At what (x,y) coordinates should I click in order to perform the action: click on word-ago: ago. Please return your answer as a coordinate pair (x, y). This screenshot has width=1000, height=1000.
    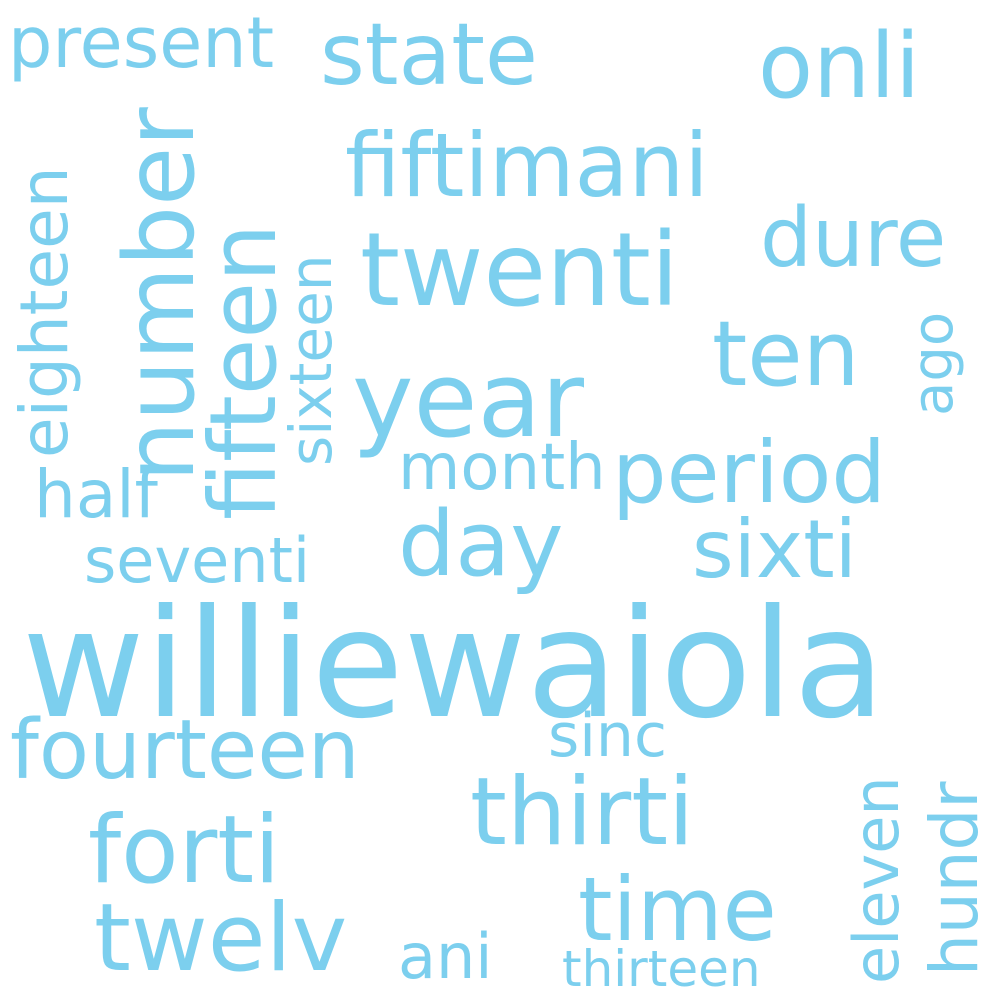
    Looking at the image, I should click on (933, 363).